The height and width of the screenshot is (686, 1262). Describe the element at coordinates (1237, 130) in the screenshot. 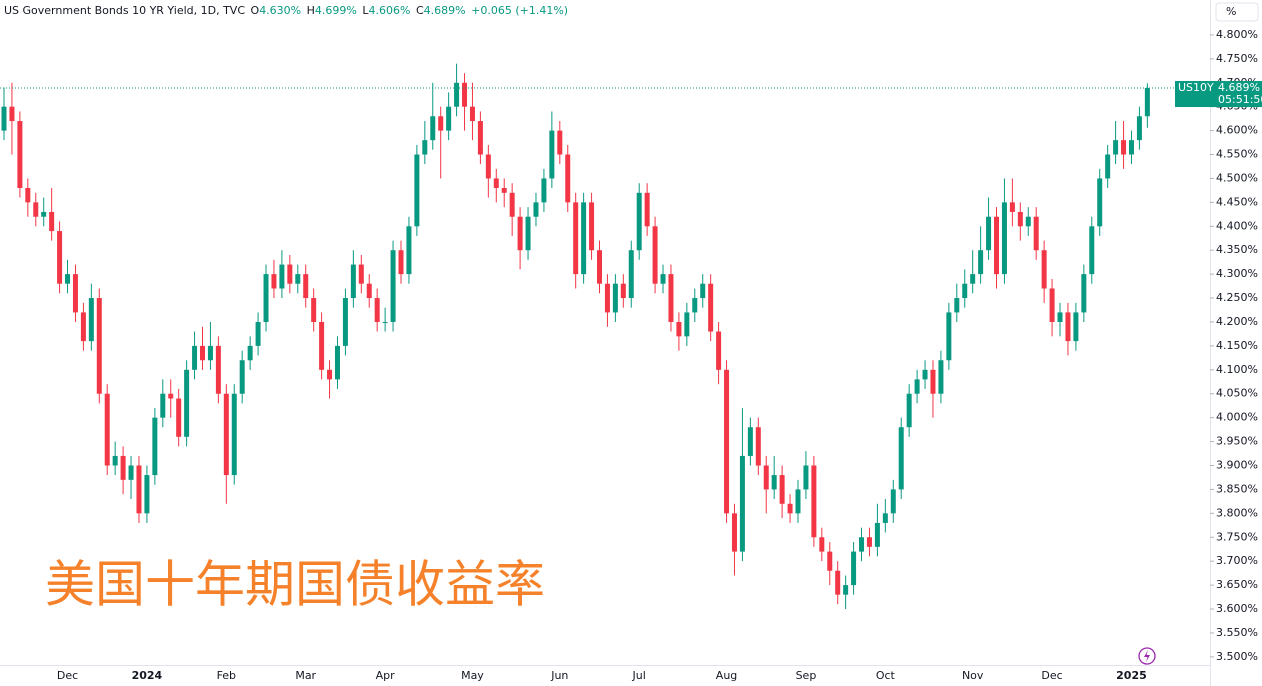

I see `y-tick-label: 4.600%` at that location.